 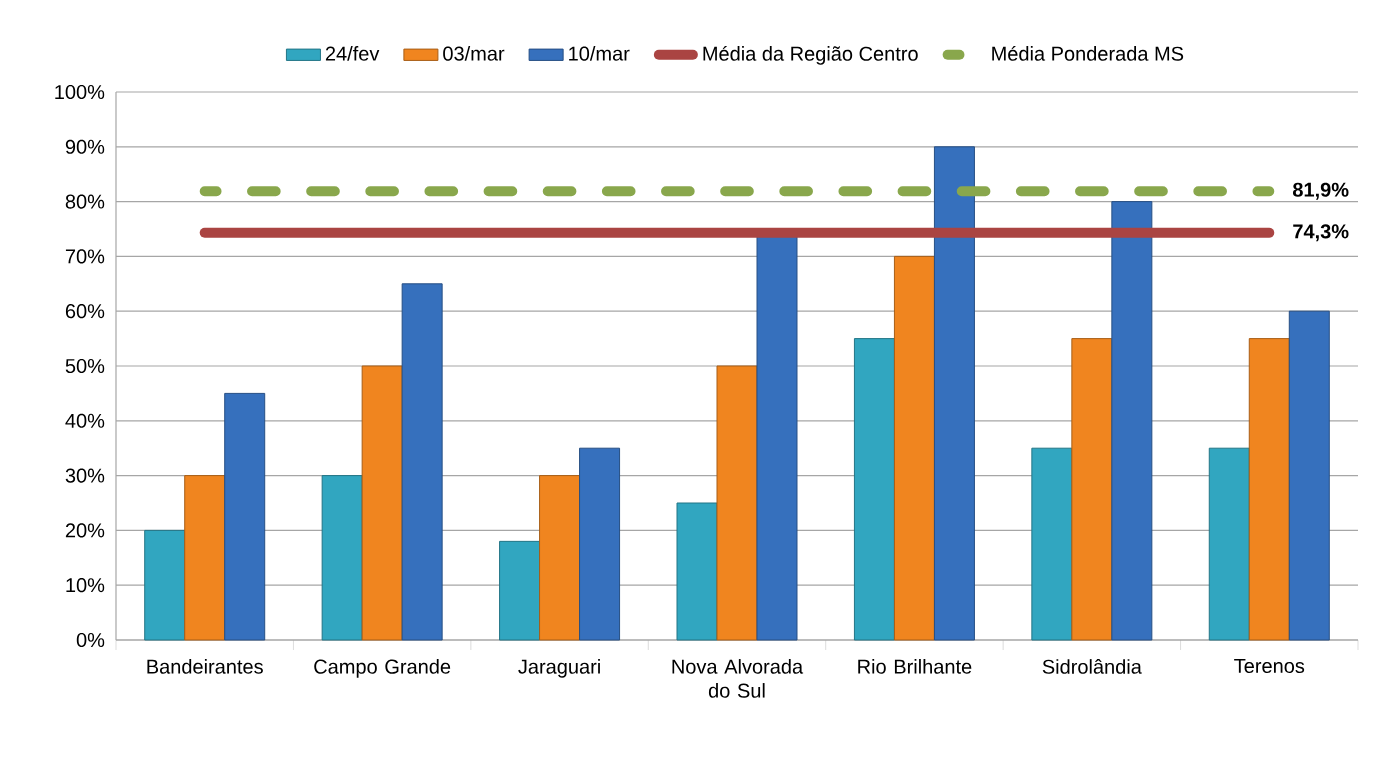 What do you see at coordinates (1088, 53) in the screenshot?
I see `legend-label: Média Ponderada MS` at bounding box center [1088, 53].